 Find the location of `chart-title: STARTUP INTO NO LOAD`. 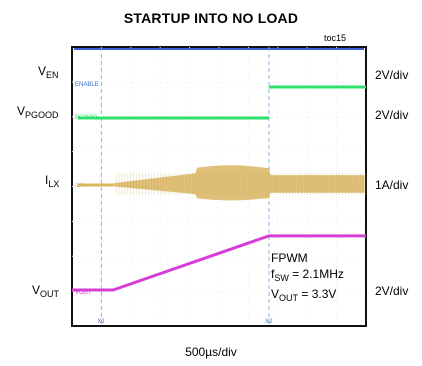

chart-title: STARTUP INTO NO LOAD is located at coordinates (211, 18).